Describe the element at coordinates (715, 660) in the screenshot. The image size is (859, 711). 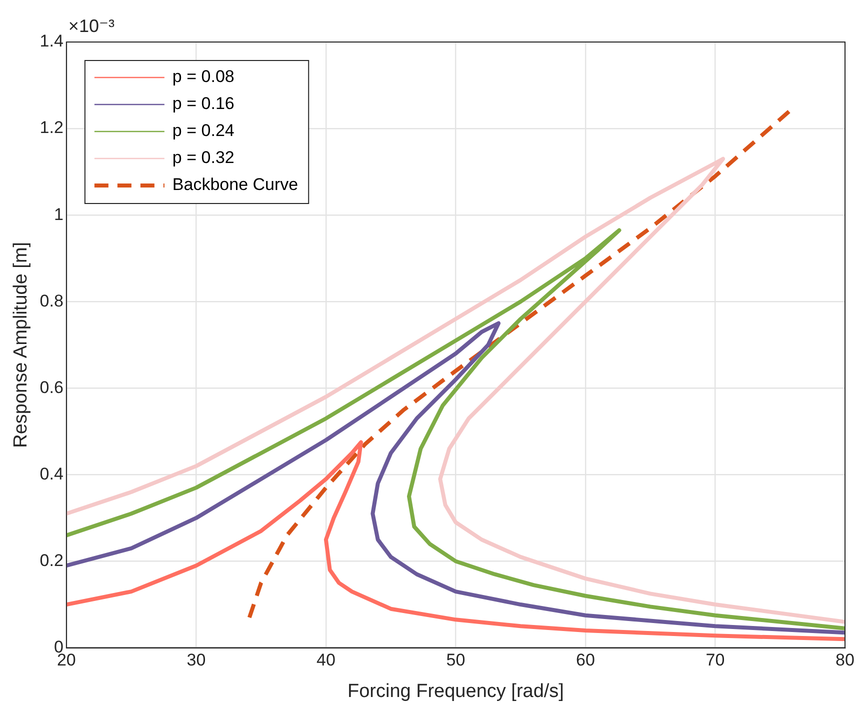
I see `x-tick-label: 70` at that location.